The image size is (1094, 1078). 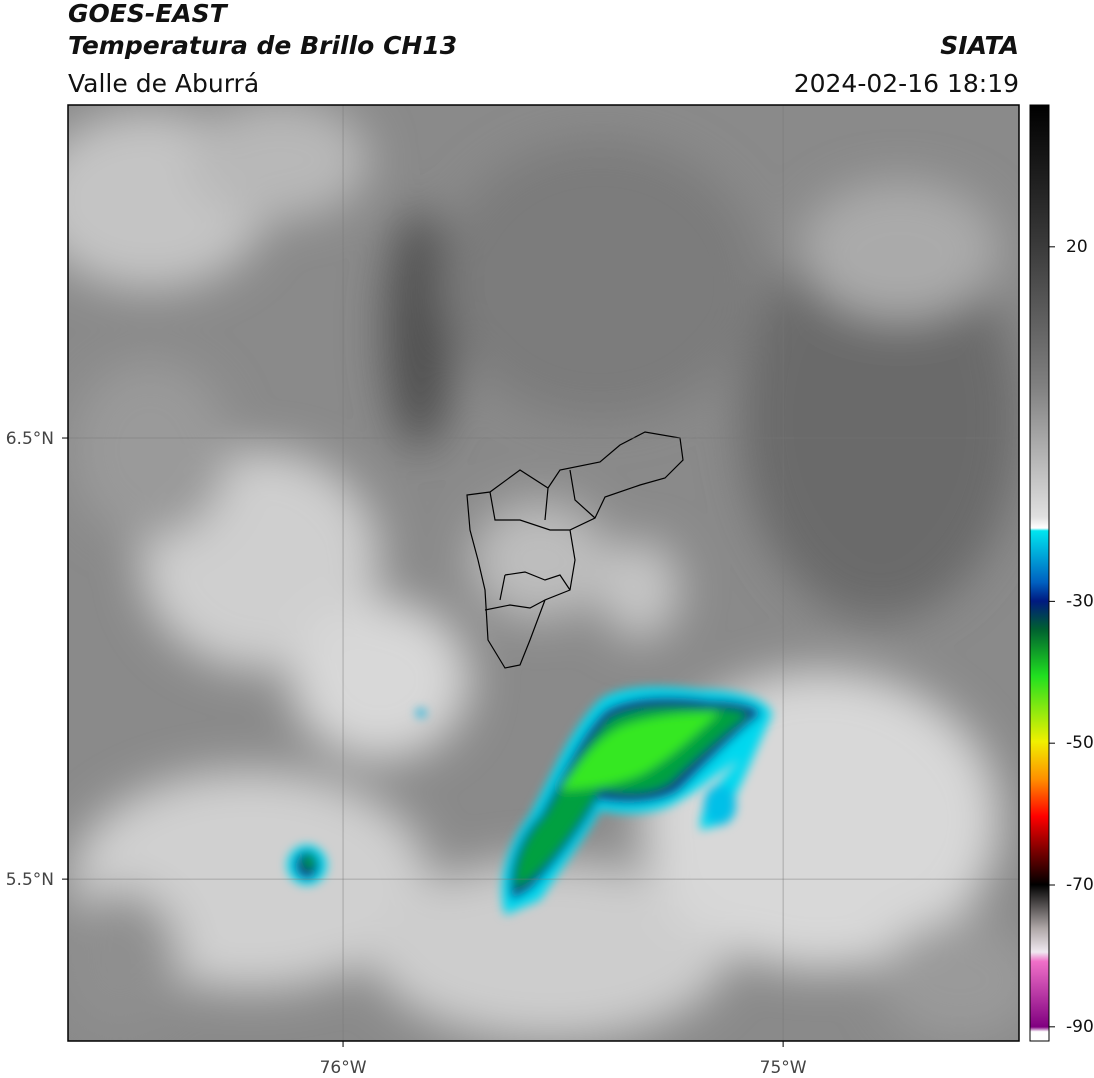 What do you see at coordinates (906, 83) in the screenshot?
I see `timestamp: 2024-02-16 18:19` at bounding box center [906, 83].